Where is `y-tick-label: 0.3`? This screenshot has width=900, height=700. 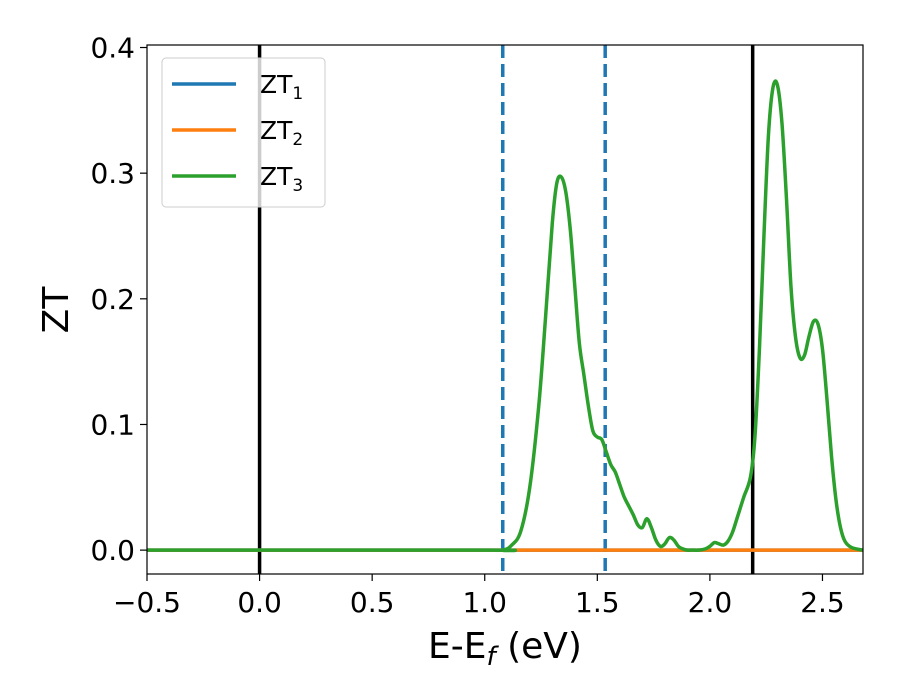
y-tick-label: 0.3 is located at coordinates (112, 173).